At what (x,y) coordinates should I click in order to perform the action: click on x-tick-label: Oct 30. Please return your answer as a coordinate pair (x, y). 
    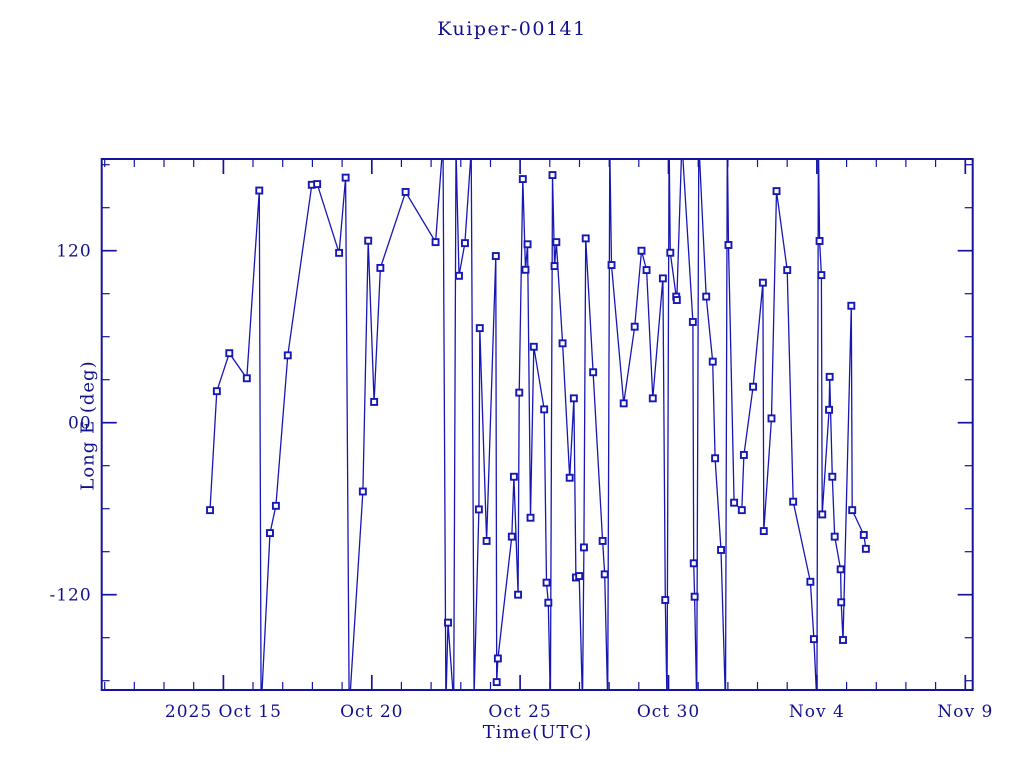
    Looking at the image, I should click on (668, 712).